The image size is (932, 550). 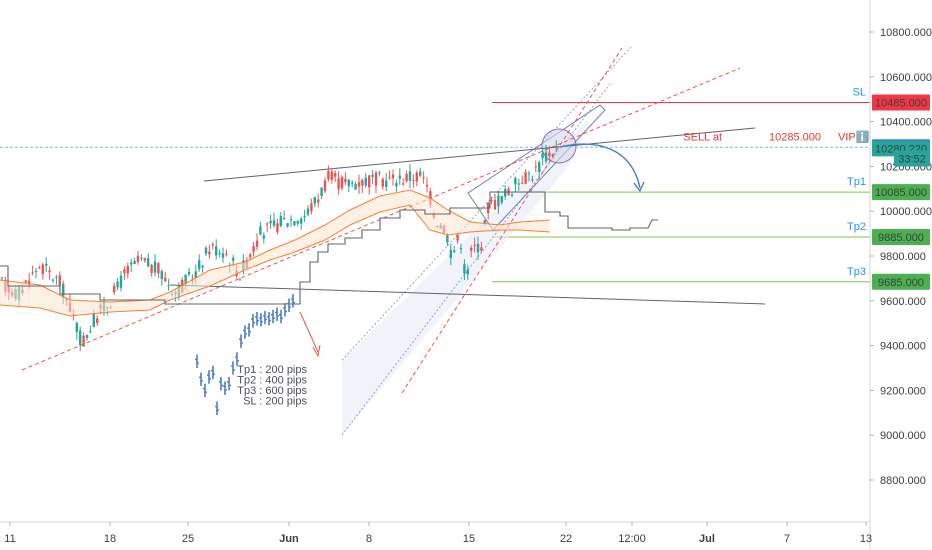 What do you see at coordinates (369, 539) in the screenshot?
I see `x-tick-label: 8` at bounding box center [369, 539].